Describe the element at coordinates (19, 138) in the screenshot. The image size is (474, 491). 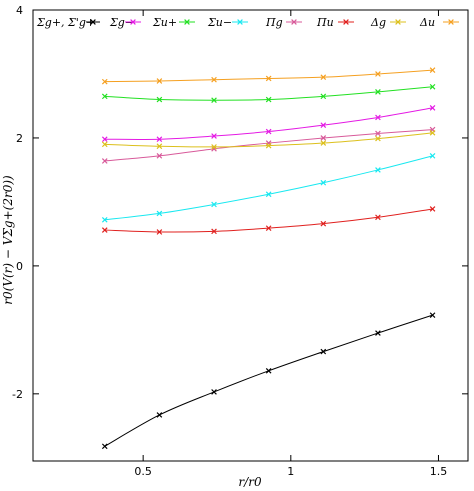
I see `y-tick-label: 2` at that location.